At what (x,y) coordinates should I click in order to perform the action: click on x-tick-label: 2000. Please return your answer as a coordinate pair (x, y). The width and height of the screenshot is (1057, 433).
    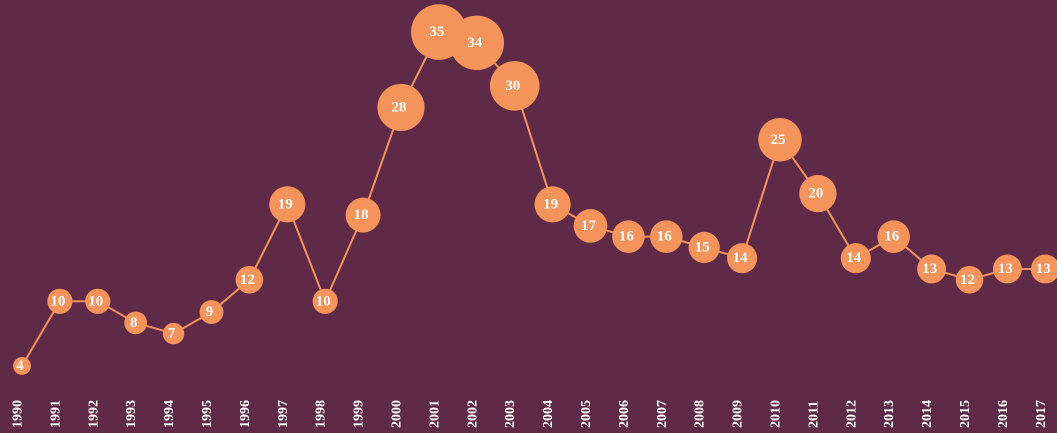
    Looking at the image, I should click on (397, 414).